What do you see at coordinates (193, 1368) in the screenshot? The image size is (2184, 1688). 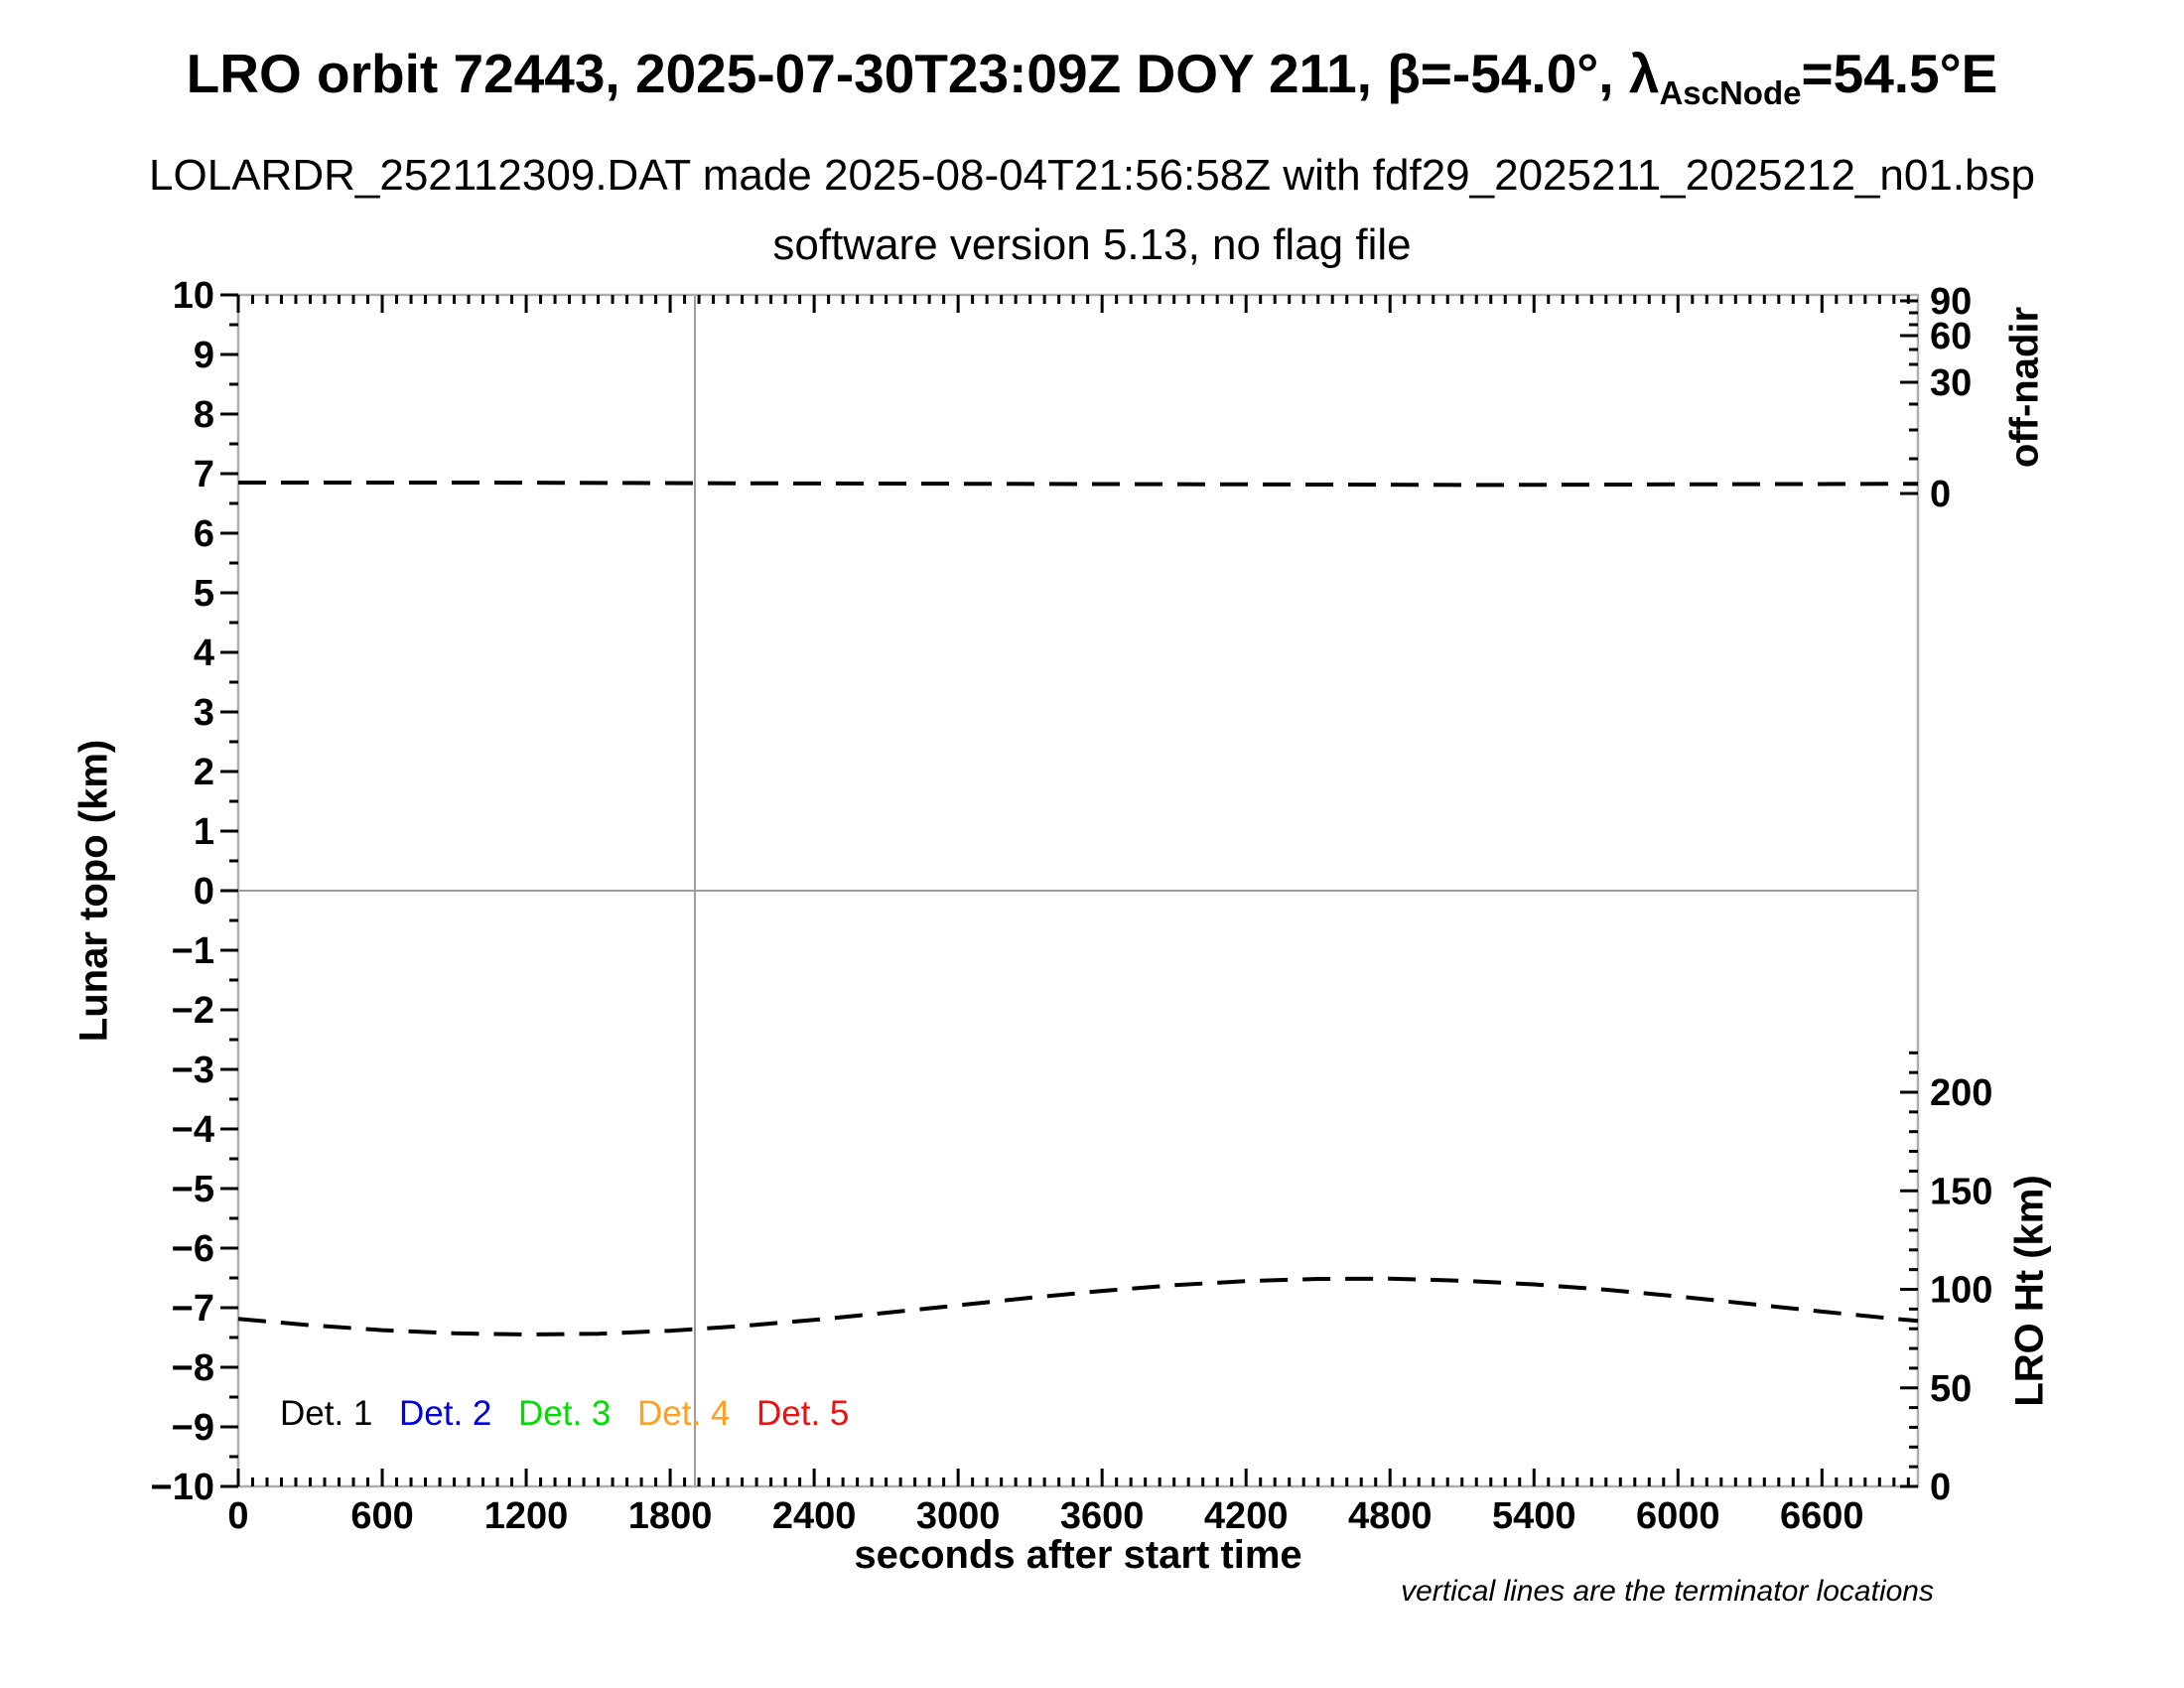 I see `svg-text: −8` at bounding box center [193, 1368].